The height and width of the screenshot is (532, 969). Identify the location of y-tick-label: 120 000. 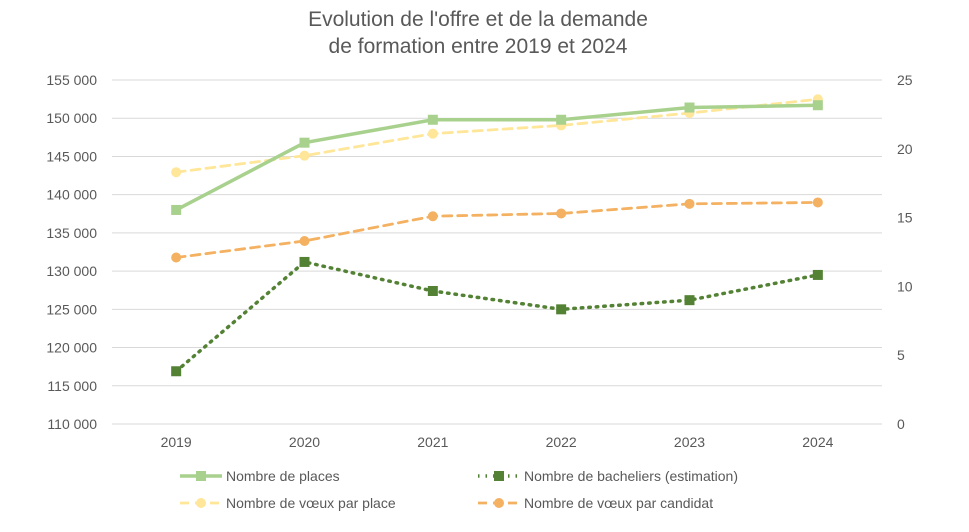
(71, 348).